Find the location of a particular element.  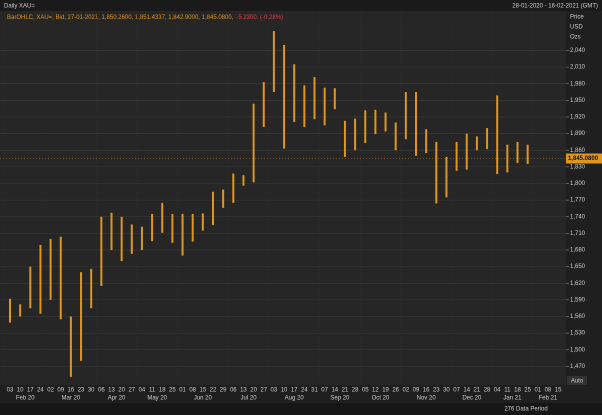

y-tick-label: 1,470 is located at coordinates (578, 367).